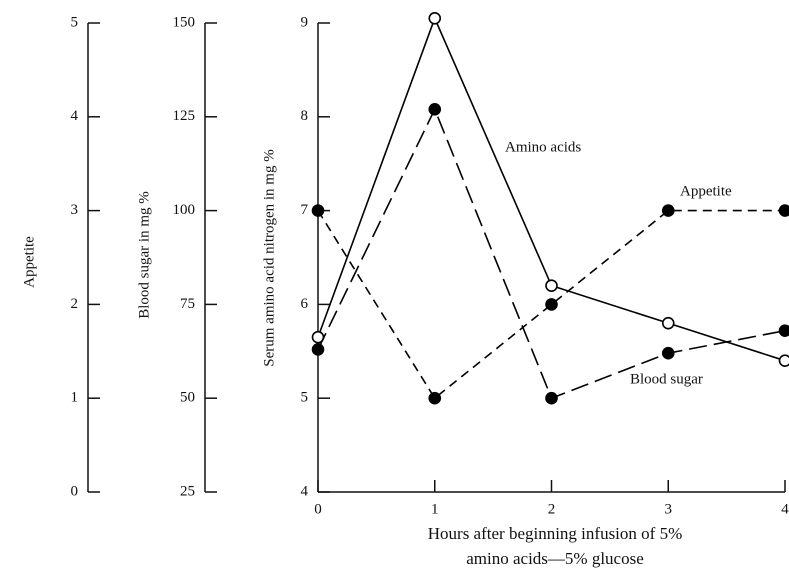  Describe the element at coordinates (669, 509) in the screenshot. I see `x-tick-label: 3` at that location.